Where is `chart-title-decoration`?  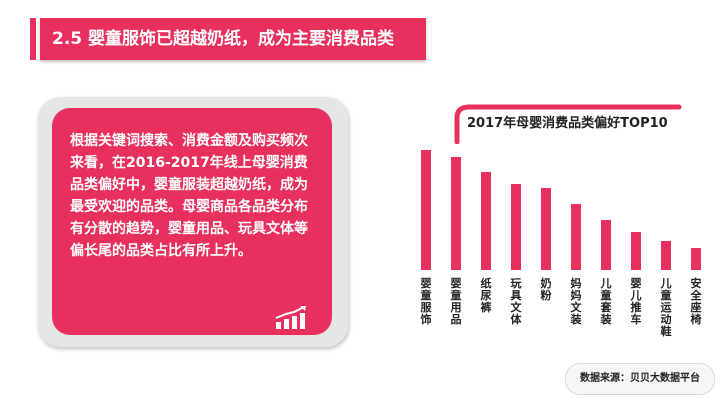 chart-title-decoration is located at coordinates (570, 124).